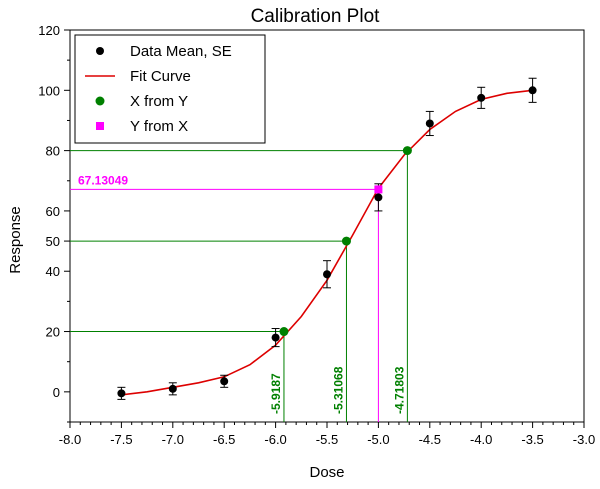  I want to click on x-tick-label: -5.0, so click(378, 439).